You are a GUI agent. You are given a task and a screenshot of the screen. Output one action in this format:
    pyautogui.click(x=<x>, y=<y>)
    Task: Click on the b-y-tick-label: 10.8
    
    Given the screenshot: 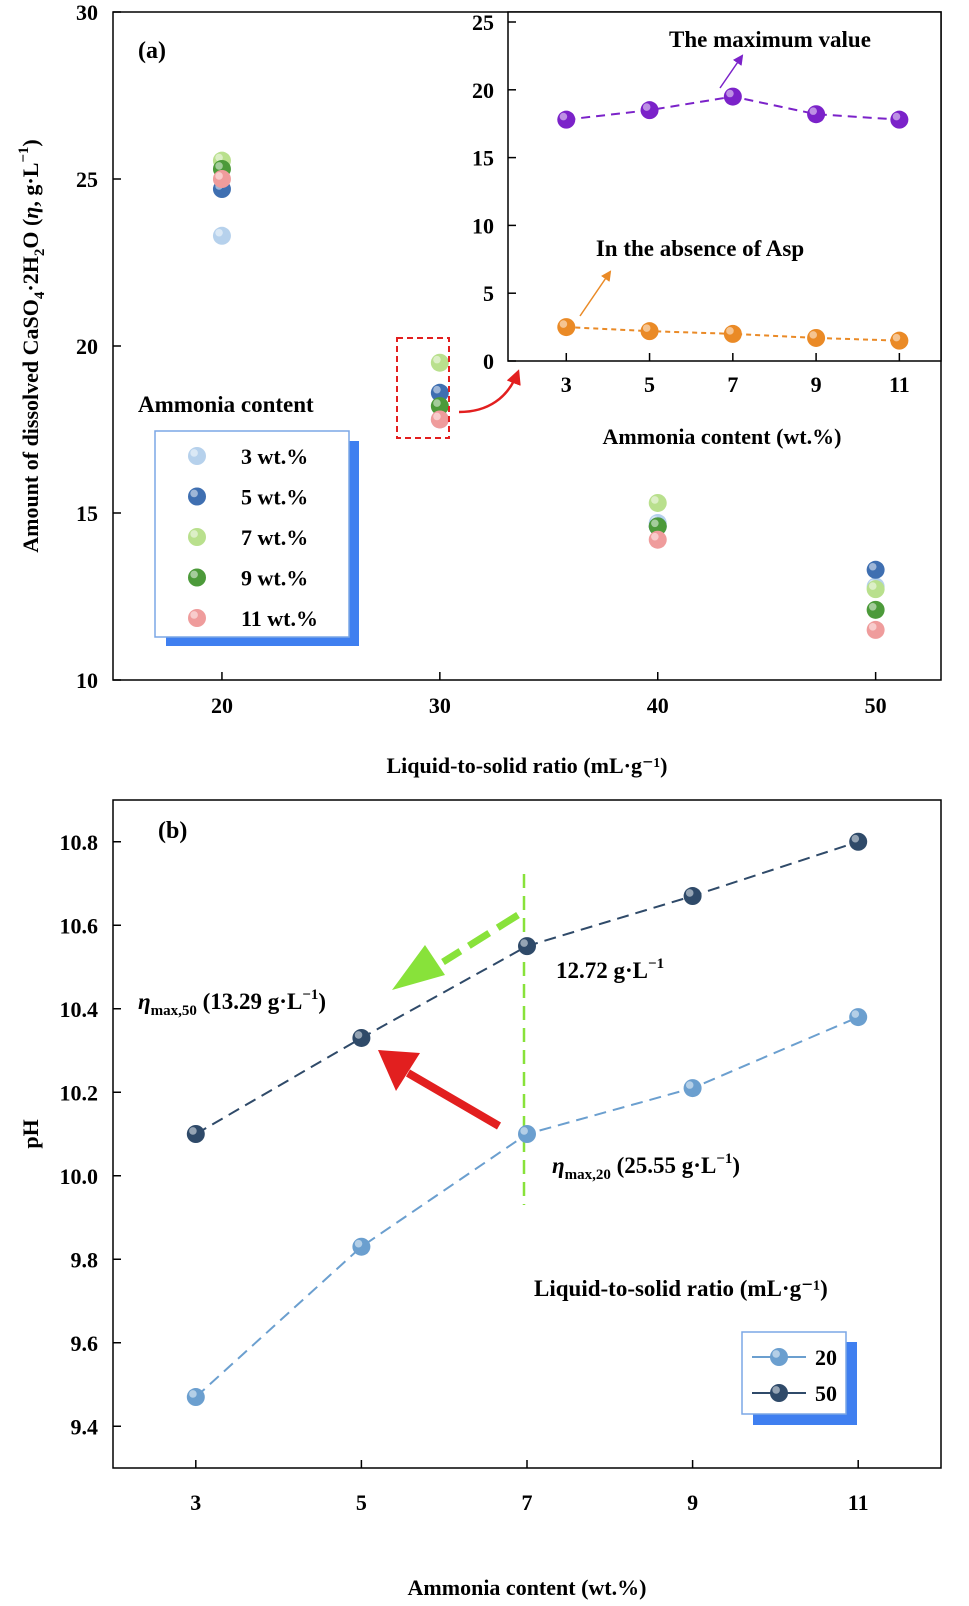 What is the action you would take?
    pyautogui.click(x=79, y=842)
    